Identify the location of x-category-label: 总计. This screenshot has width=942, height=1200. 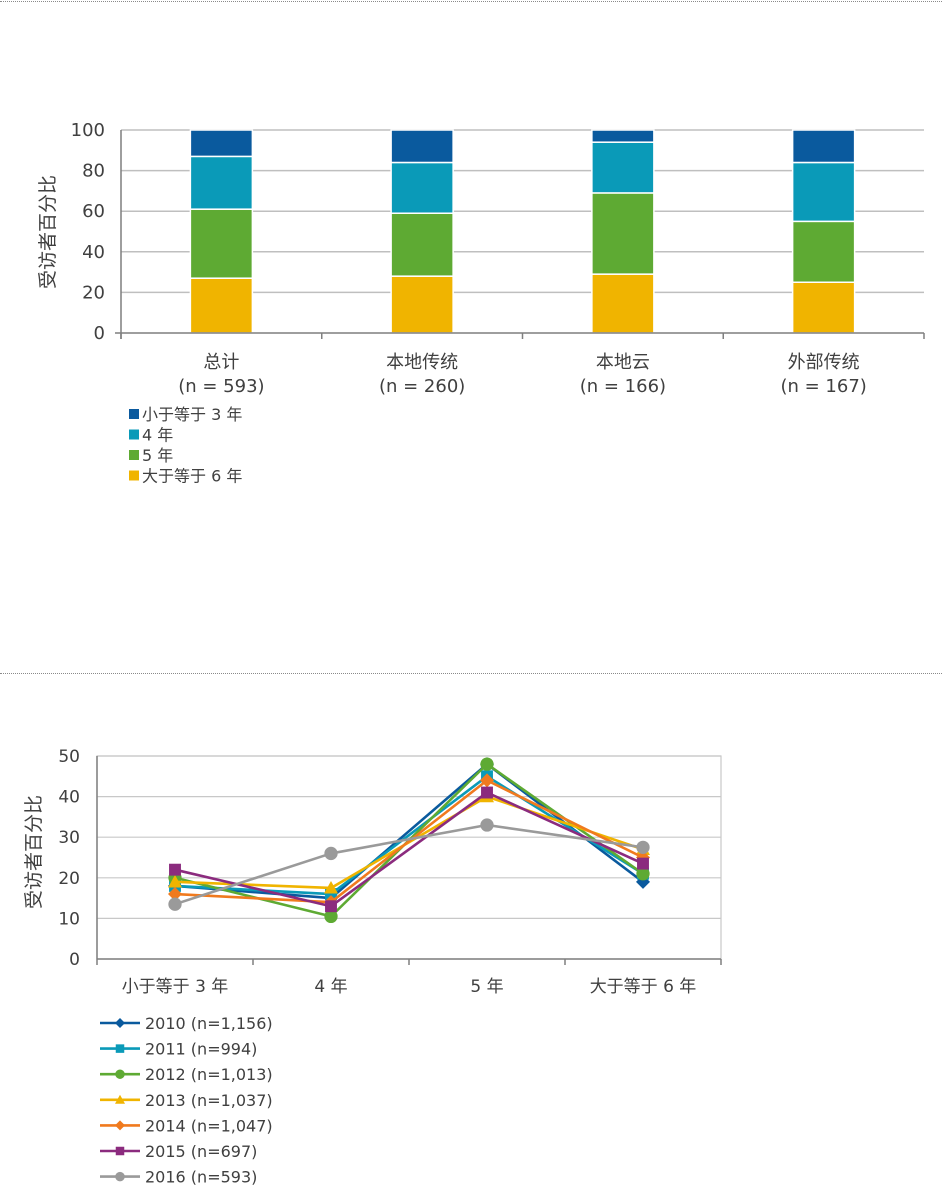
(221, 362).